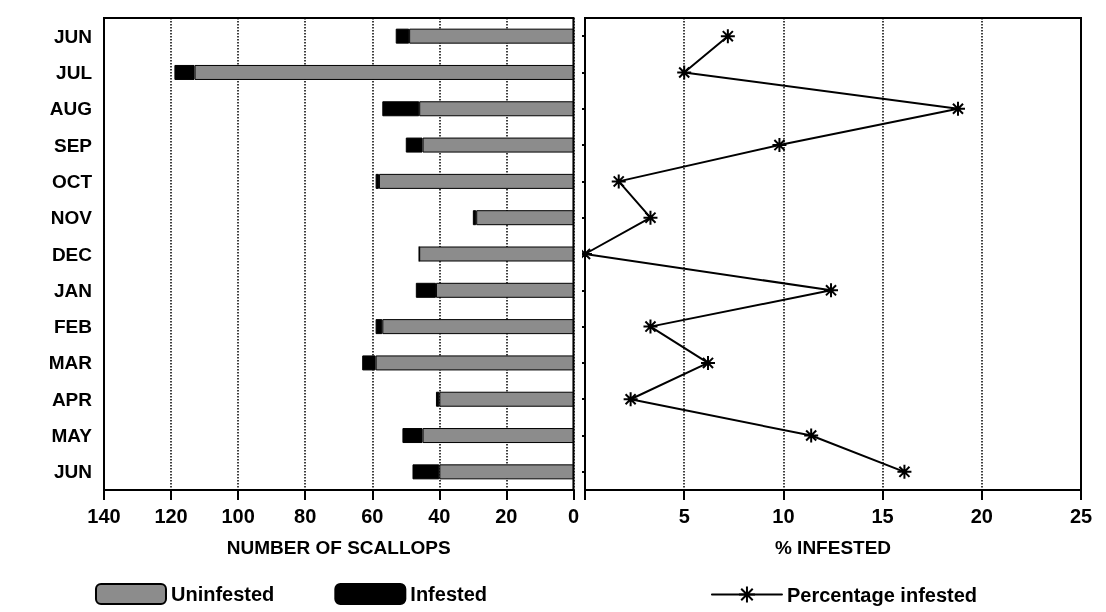  What do you see at coordinates (439, 516) in the screenshot?
I see `x-tick-label: 40` at bounding box center [439, 516].